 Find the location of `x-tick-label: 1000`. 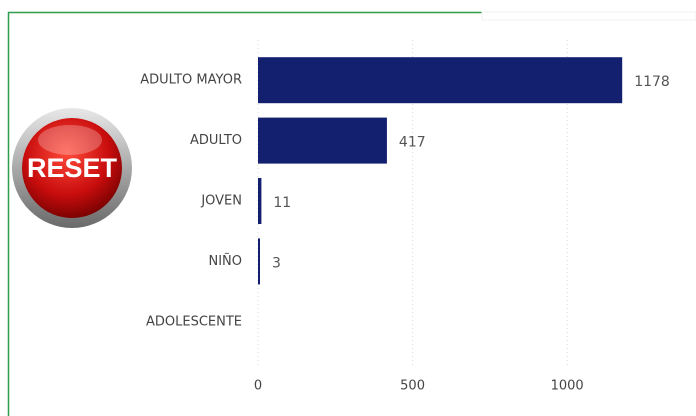

x-tick-label: 1000 is located at coordinates (567, 386).